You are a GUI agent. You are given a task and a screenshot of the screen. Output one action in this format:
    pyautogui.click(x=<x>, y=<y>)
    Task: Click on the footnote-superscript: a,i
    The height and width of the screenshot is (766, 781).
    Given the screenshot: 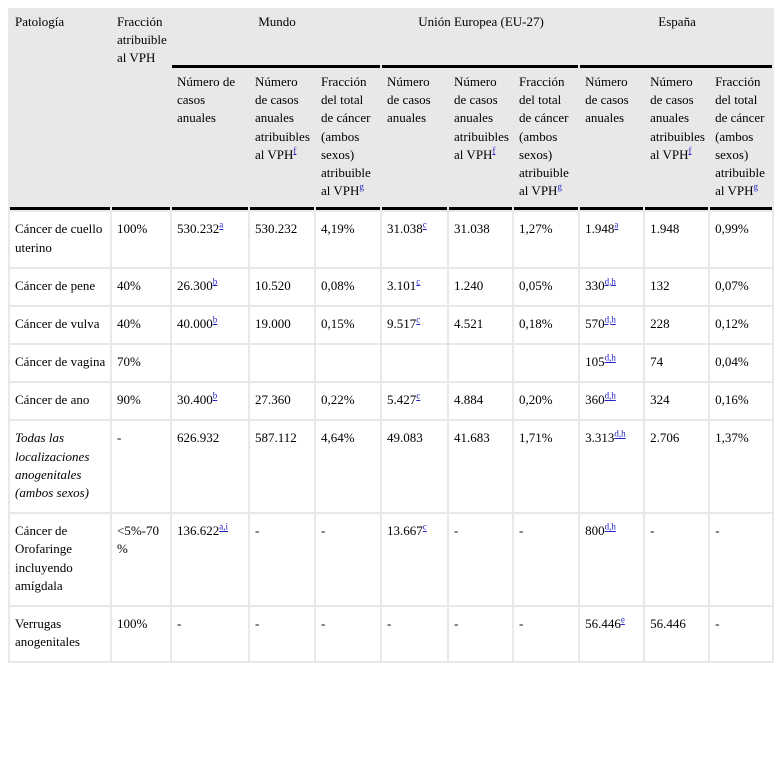 What is the action you would take?
    pyautogui.click(x=223, y=527)
    